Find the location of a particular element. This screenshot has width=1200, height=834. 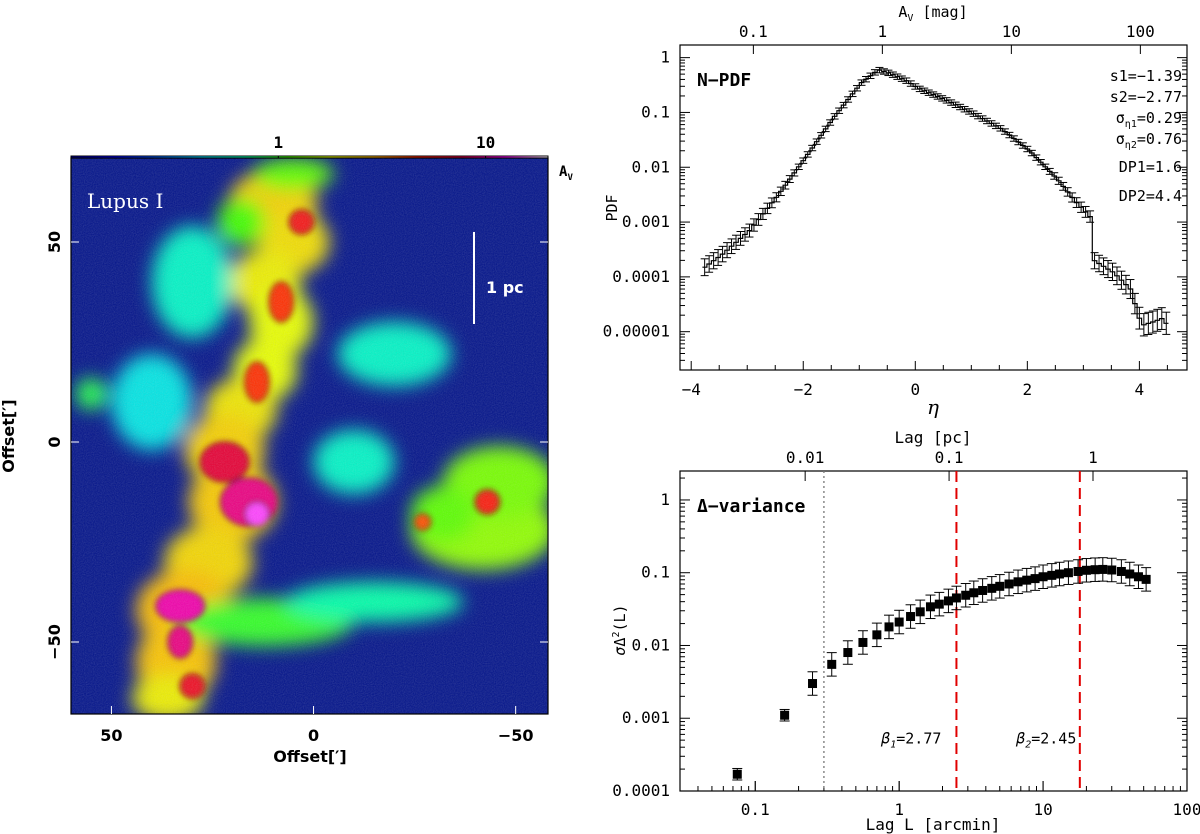

npdf-x-tick-label: 0 is located at coordinates (915, 389).